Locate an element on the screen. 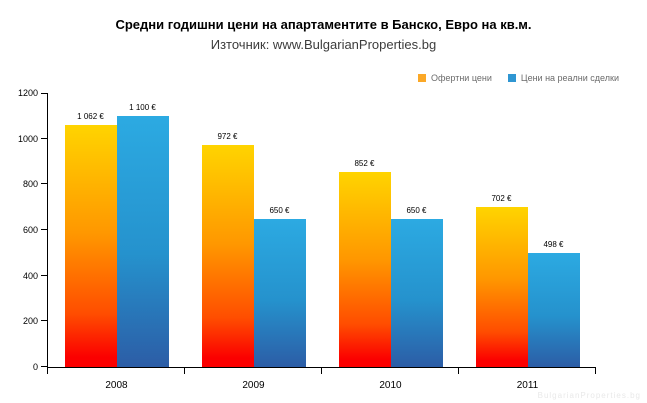 The height and width of the screenshot is (403, 647). x-axis-category-label: 2009 is located at coordinates (253, 385).